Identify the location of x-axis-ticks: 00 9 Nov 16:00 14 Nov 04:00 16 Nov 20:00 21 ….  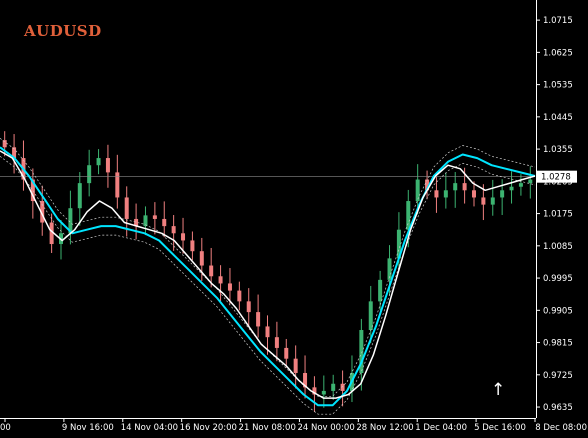
(293, 425).